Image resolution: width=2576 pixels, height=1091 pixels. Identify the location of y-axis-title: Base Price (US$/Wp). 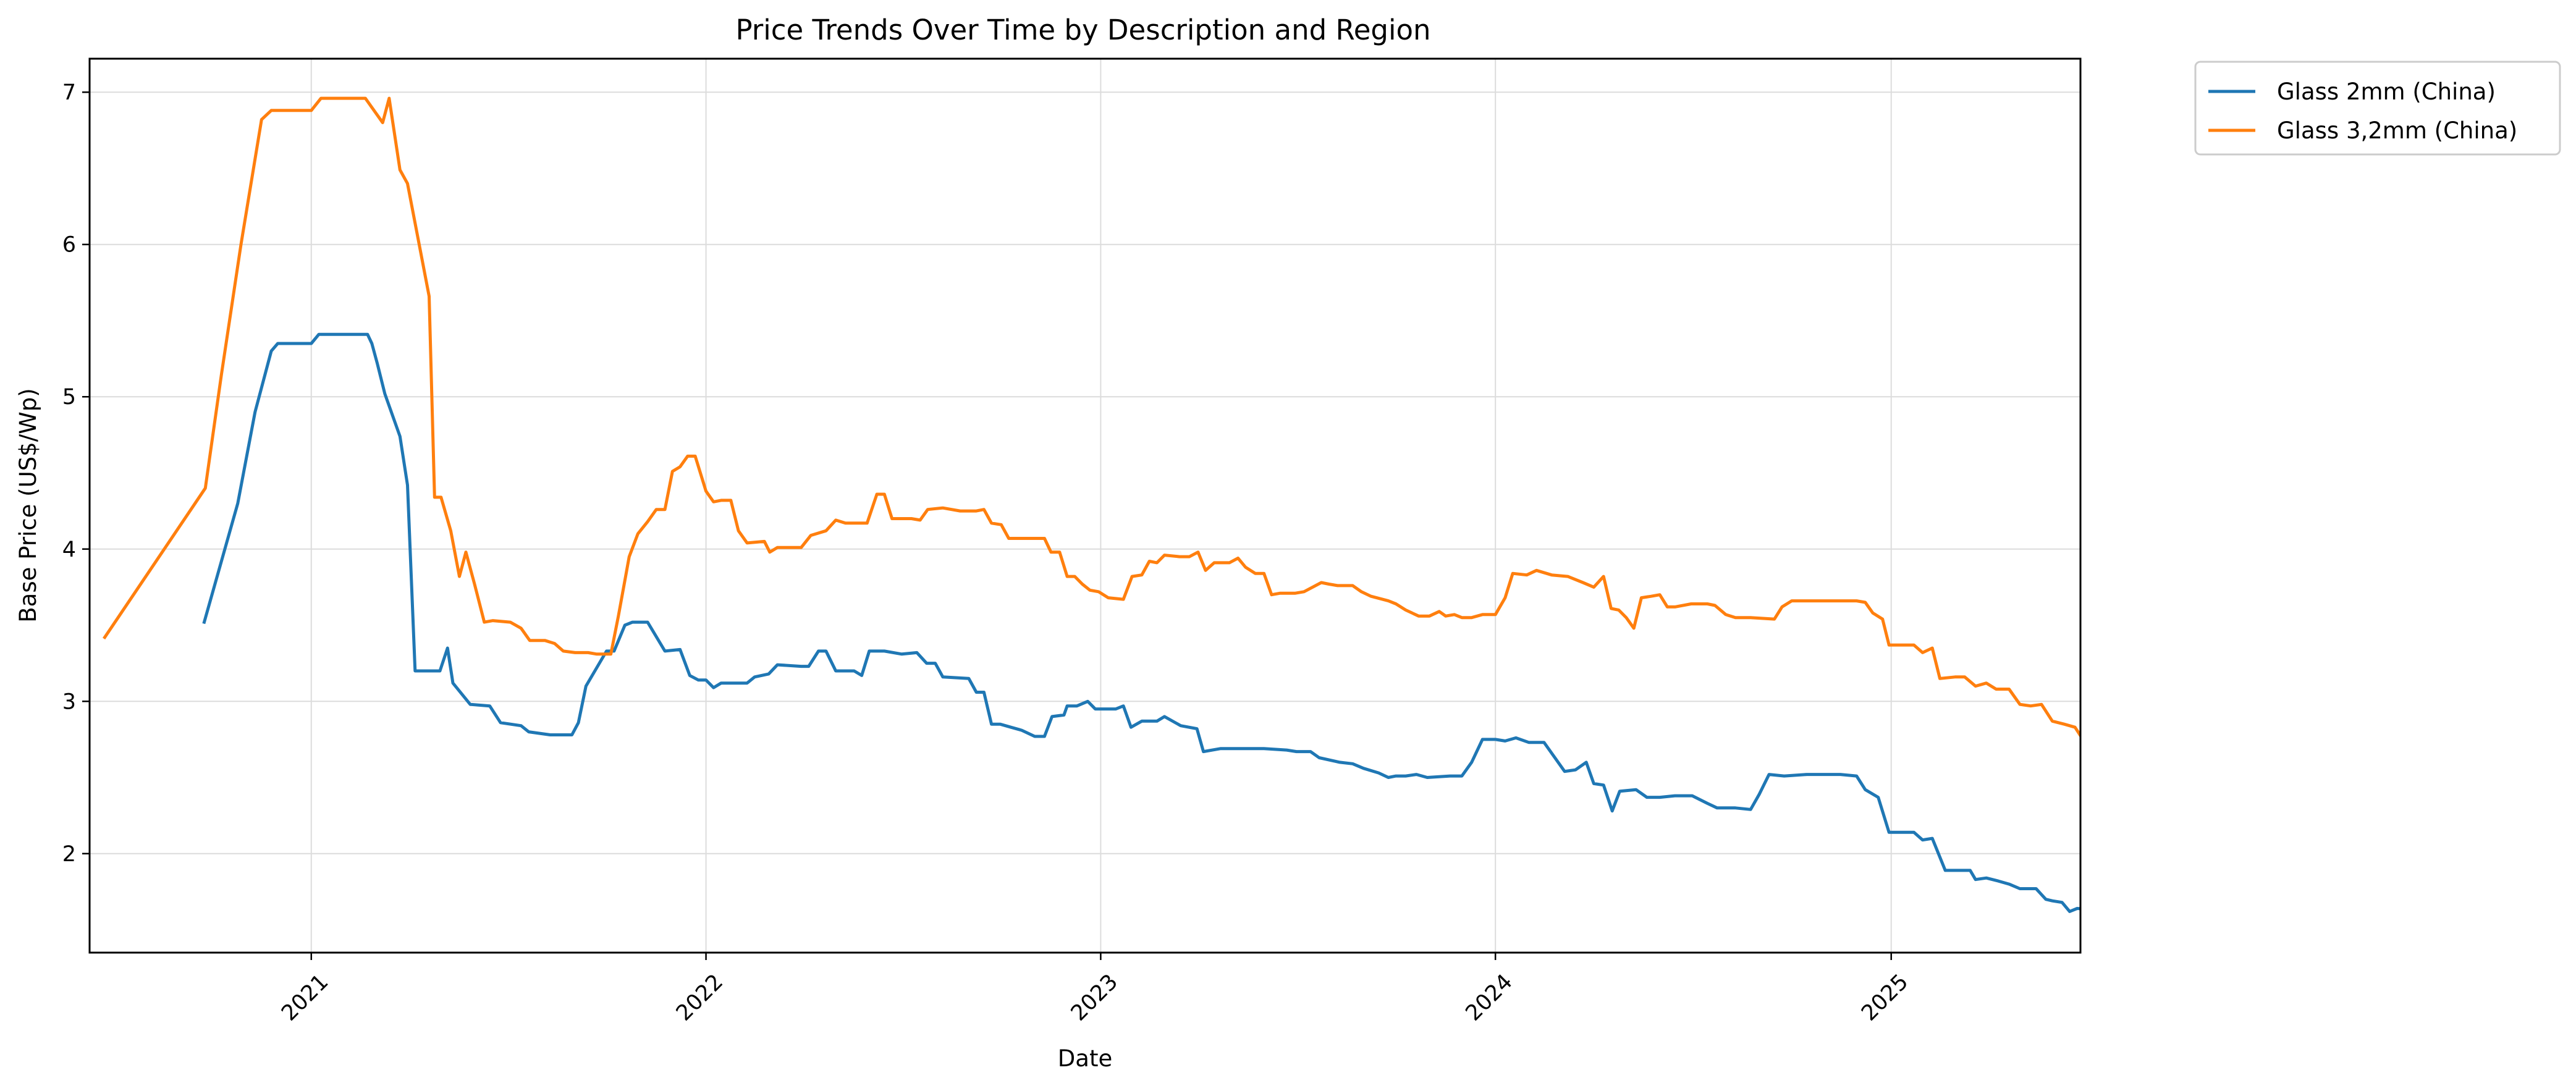
(28, 505).